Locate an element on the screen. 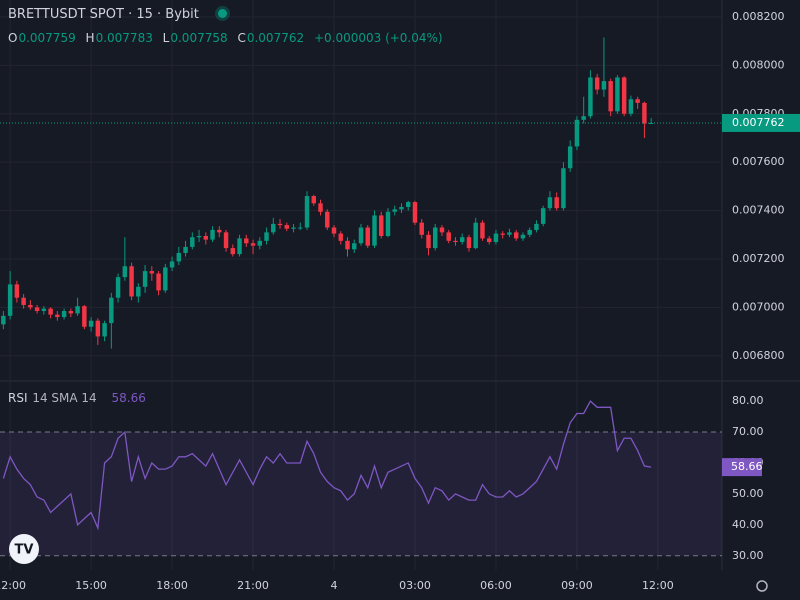 The image size is (800, 600). svg-text: TV is located at coordinates (24, 550).